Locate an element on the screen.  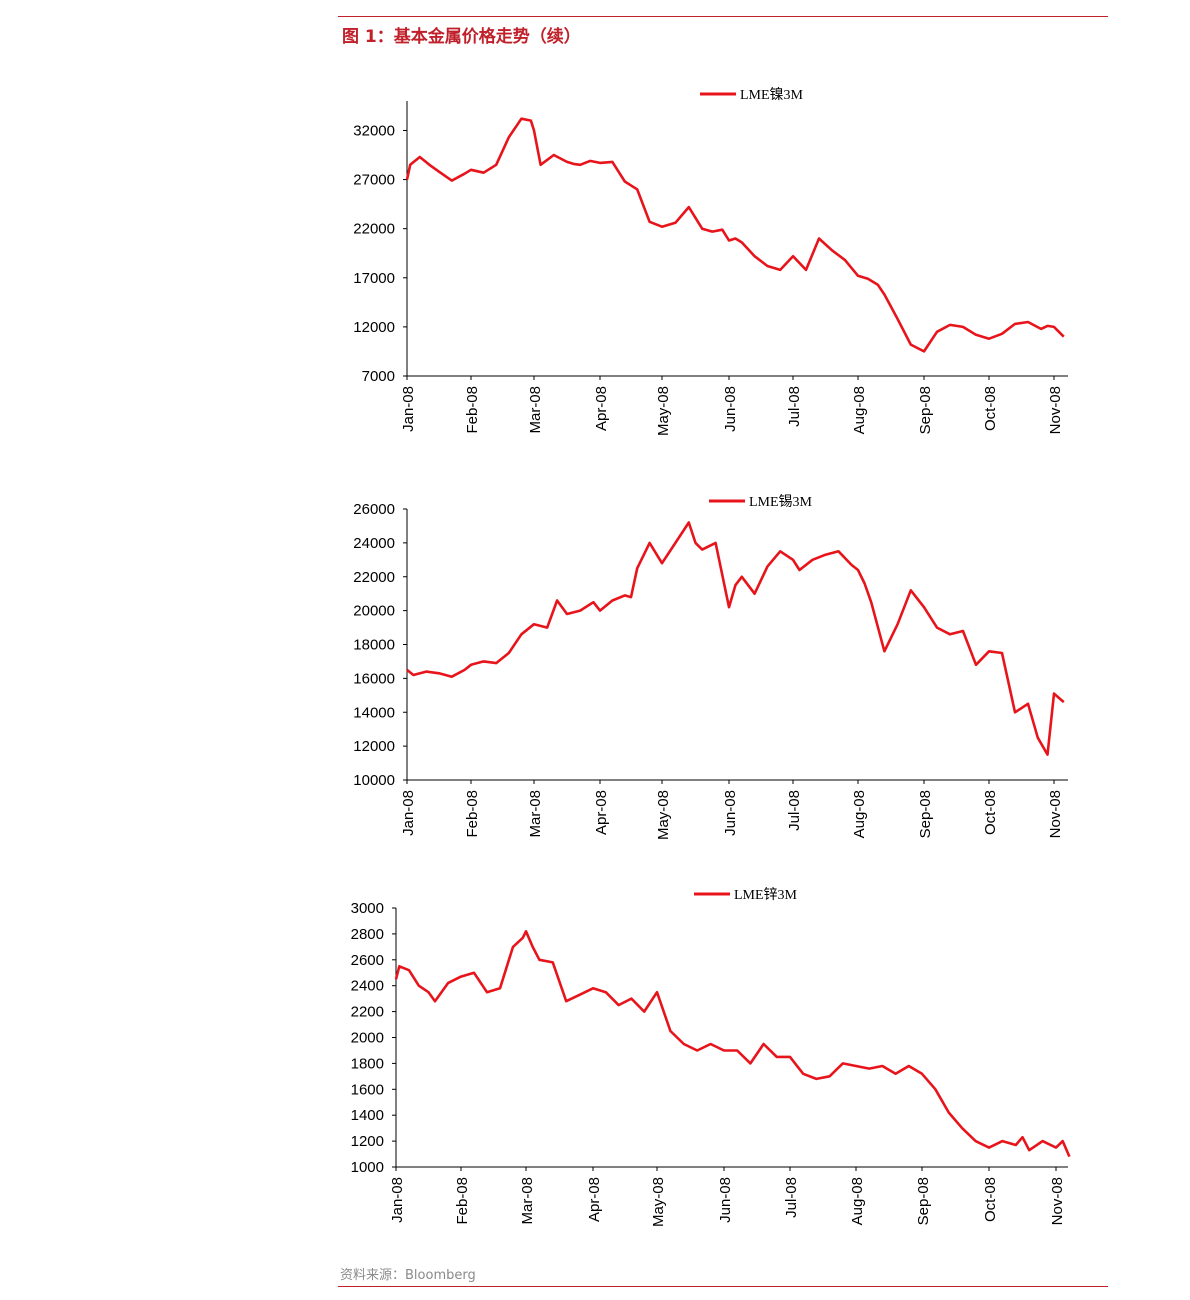
figure-title: 图 1：基本金属价格走势（续） is located at coordinates (461, 37).